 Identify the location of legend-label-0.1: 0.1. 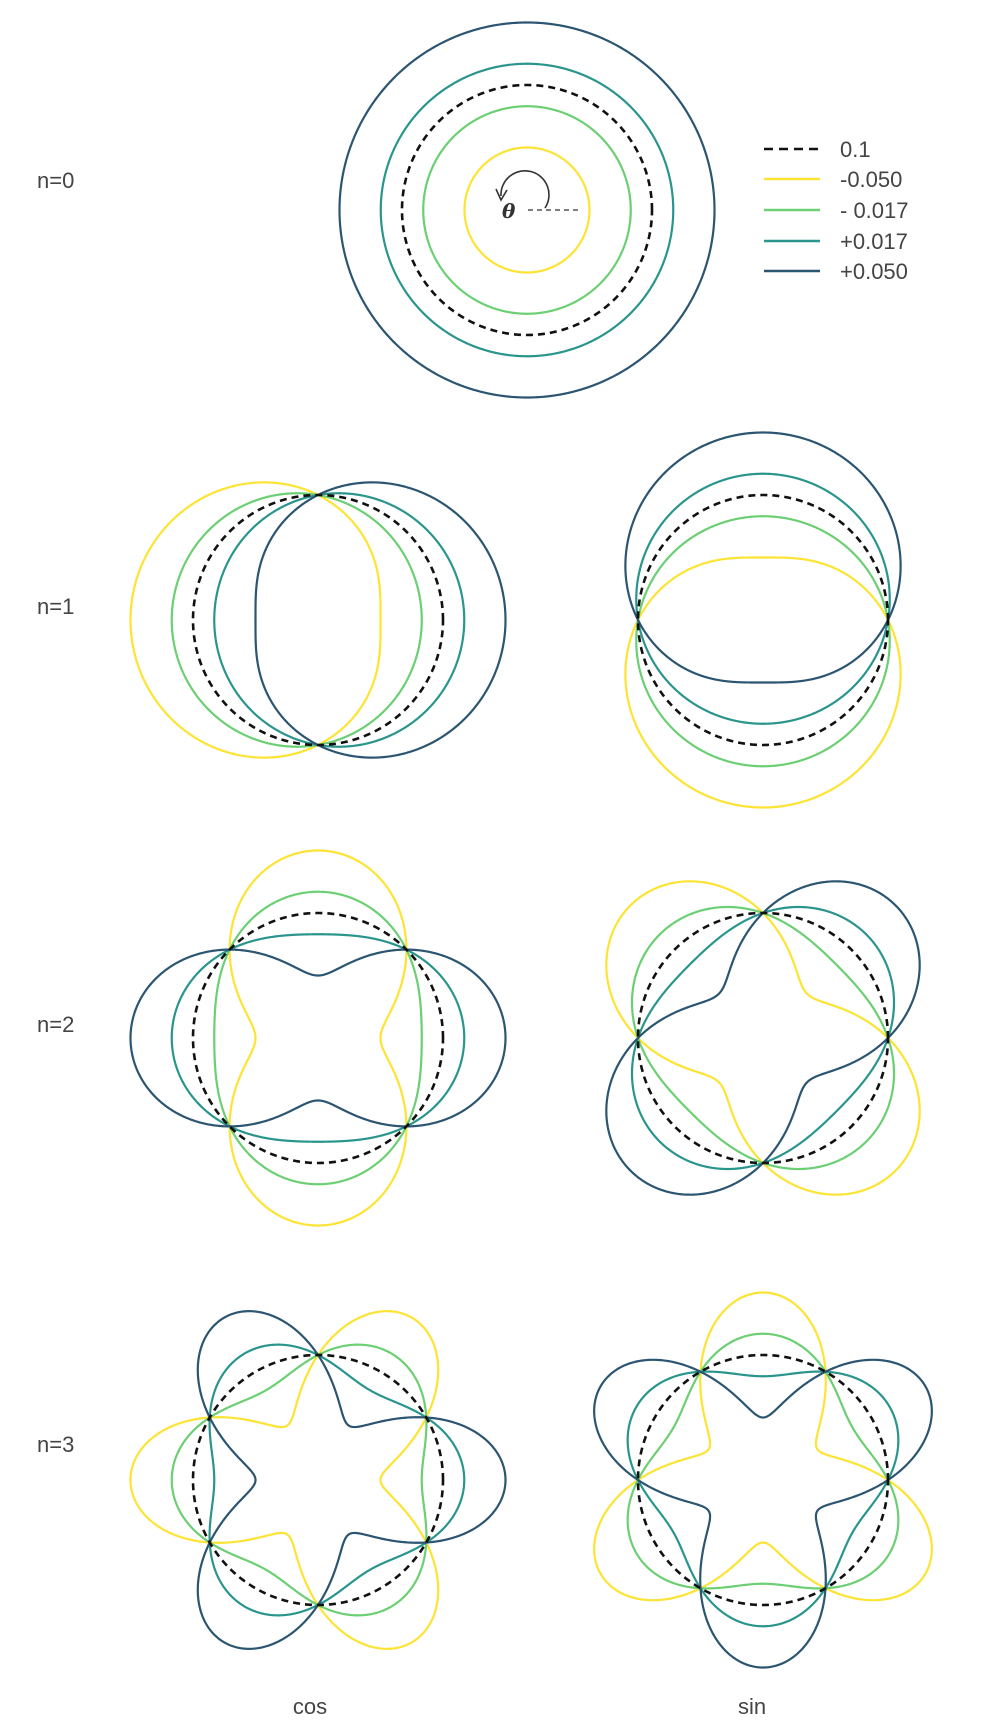
(855, 149).